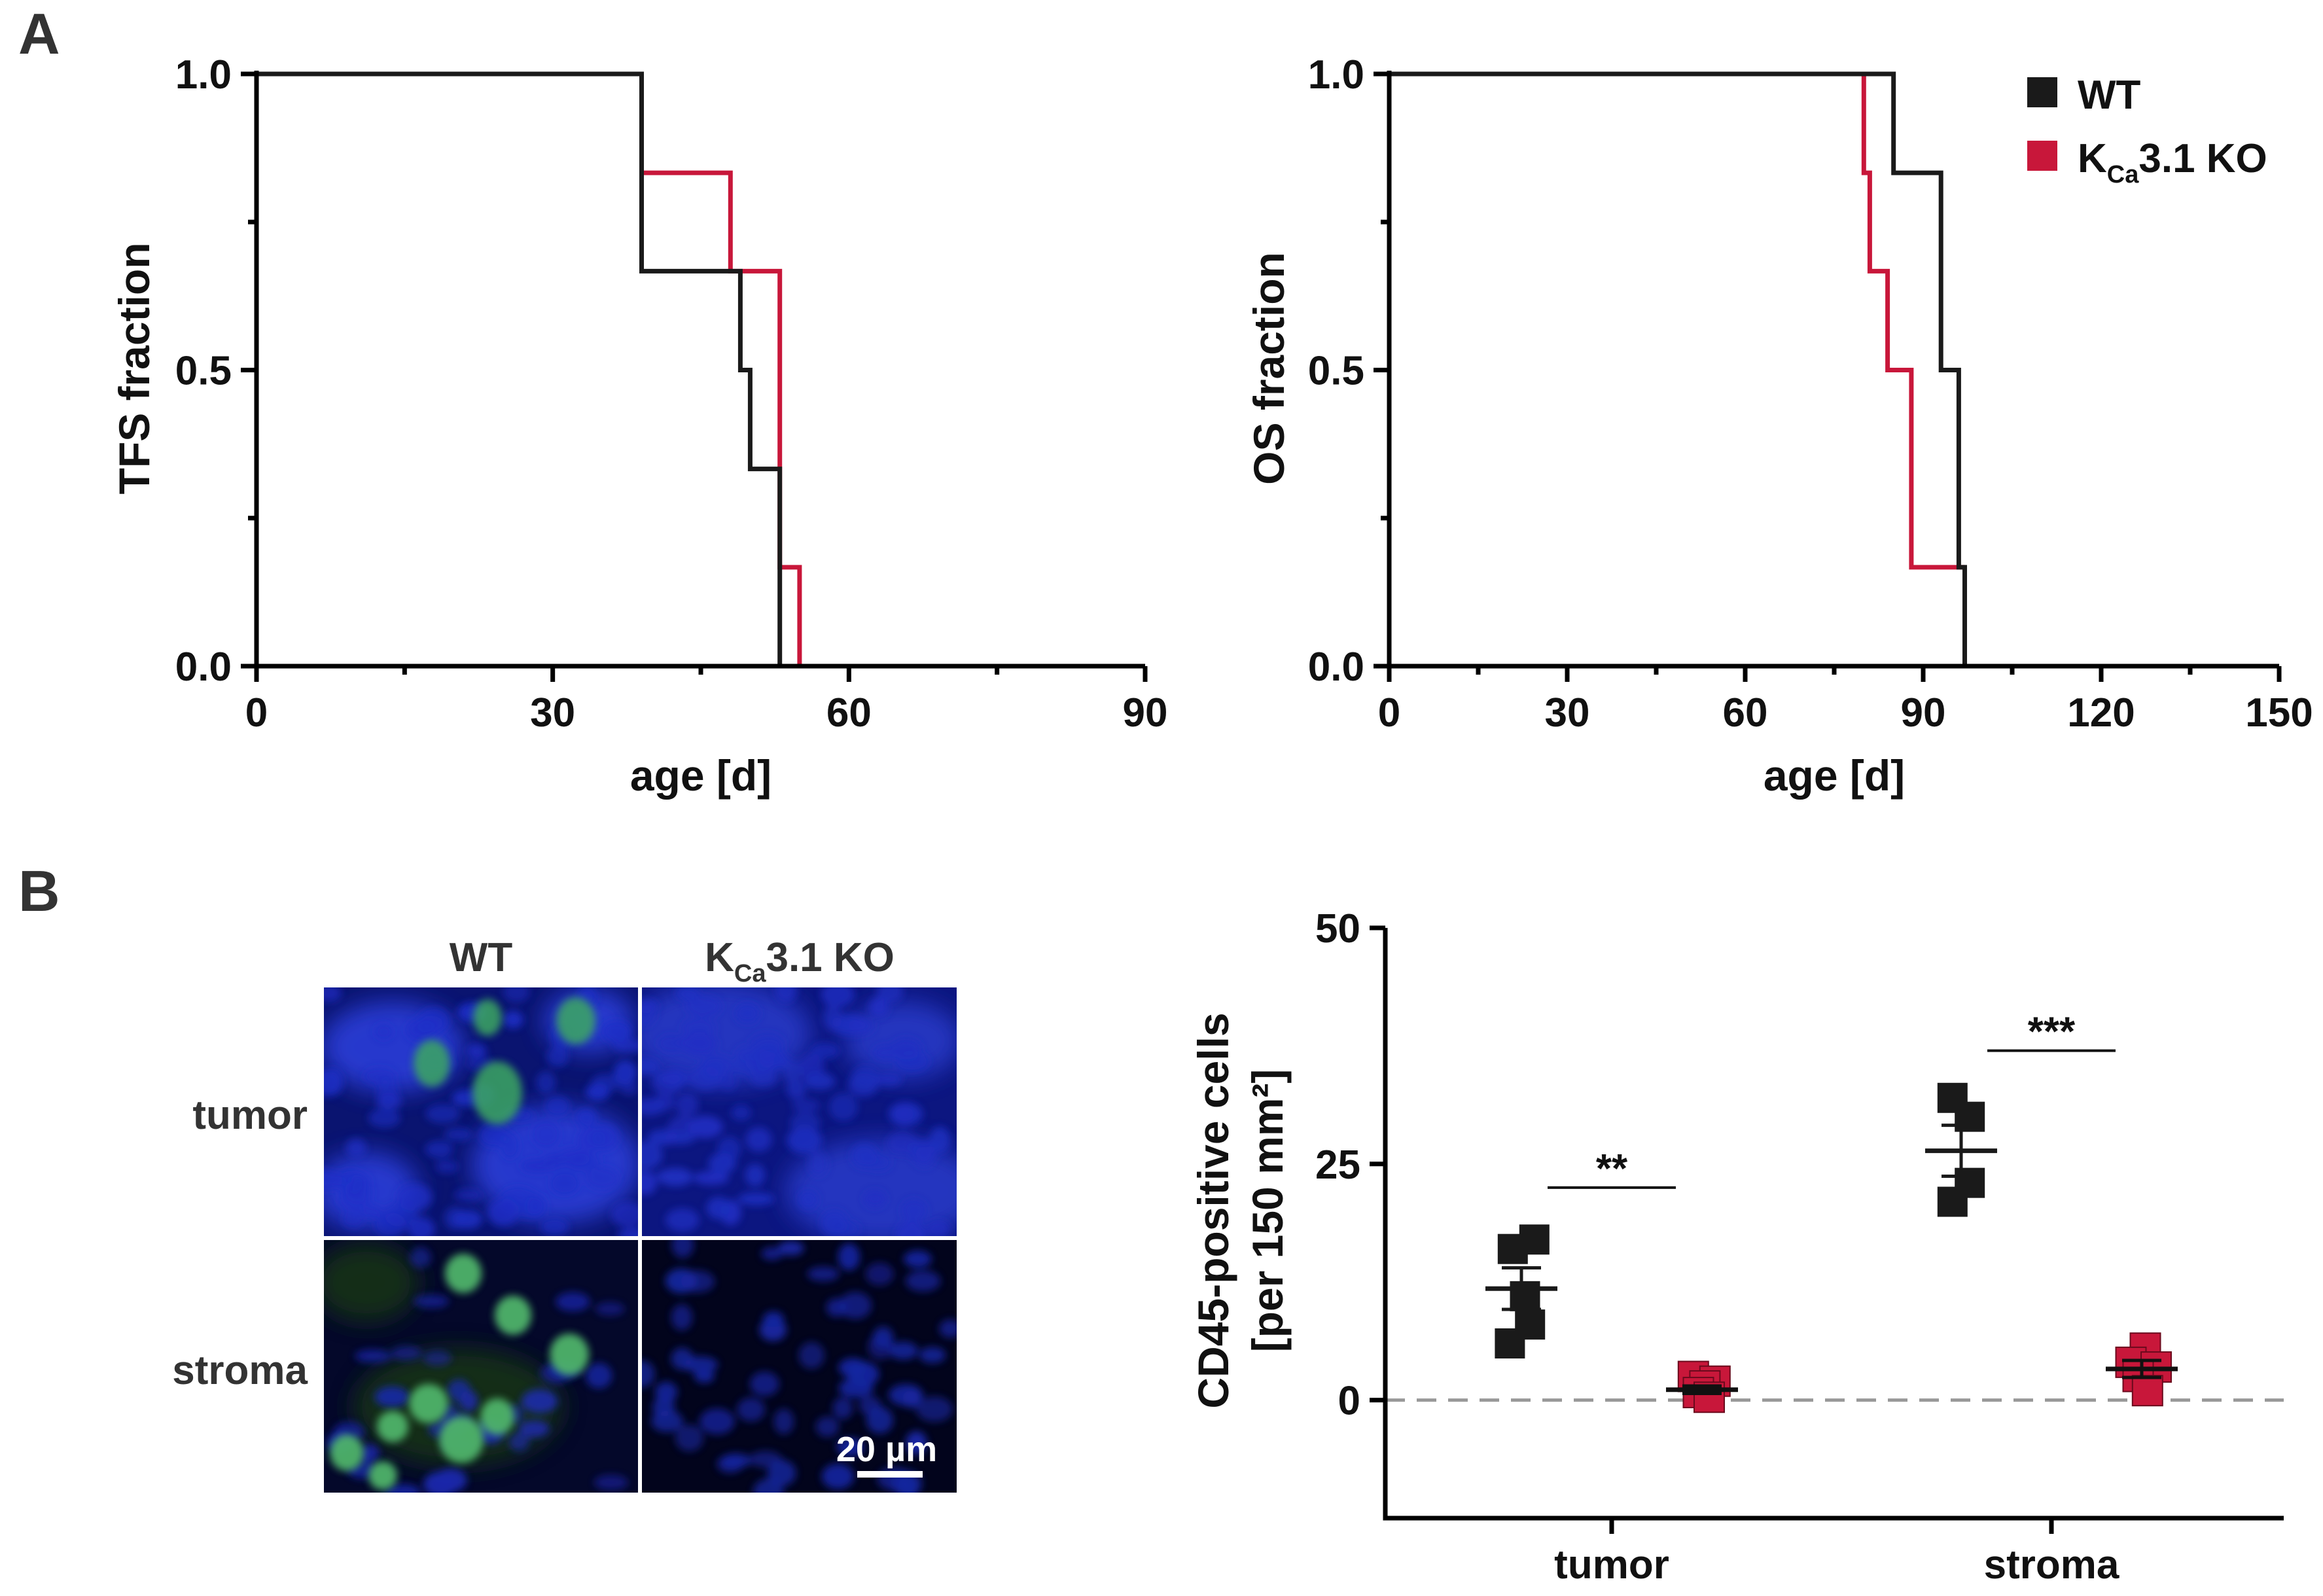 This screenshot has height=1596, width=2323. What do you see at coordinates (1913, 322) in the screenshot?
I see `ko-survival-line` at bounding box center [1913, 322].